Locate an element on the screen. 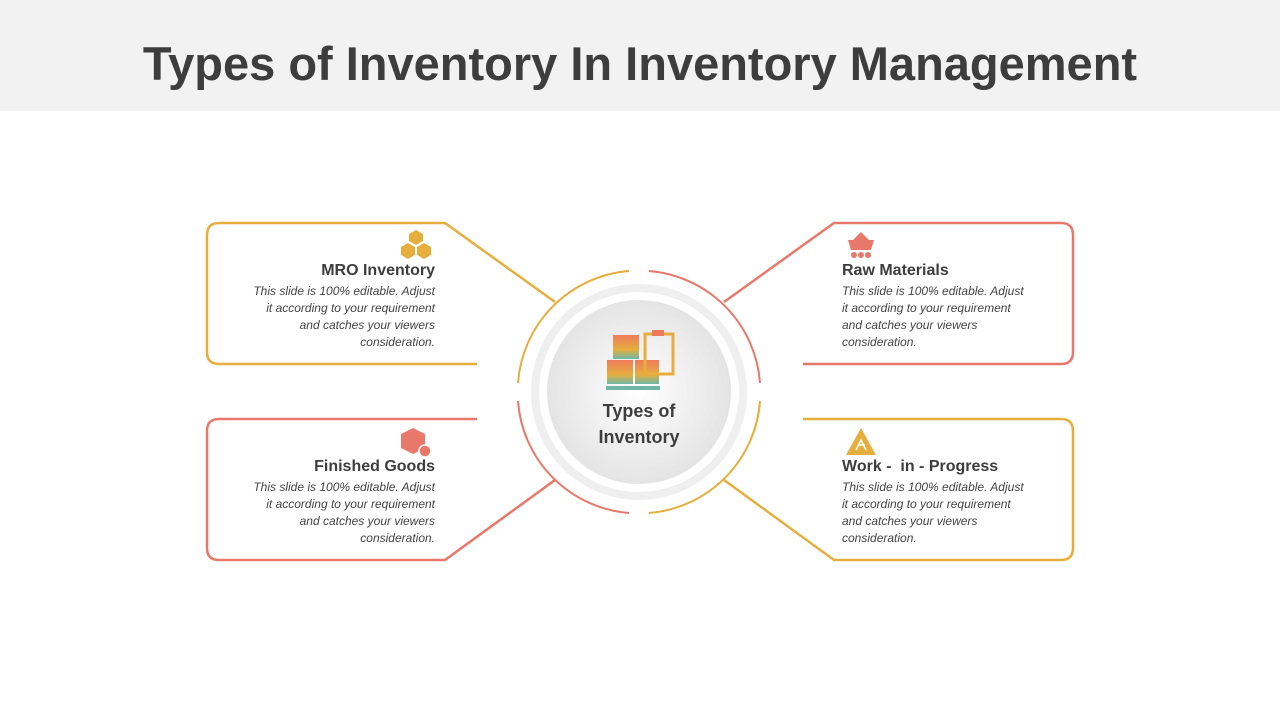 This screenshot has width=1280, height=720. card-outline-finished is located at coordinates (380, 489).